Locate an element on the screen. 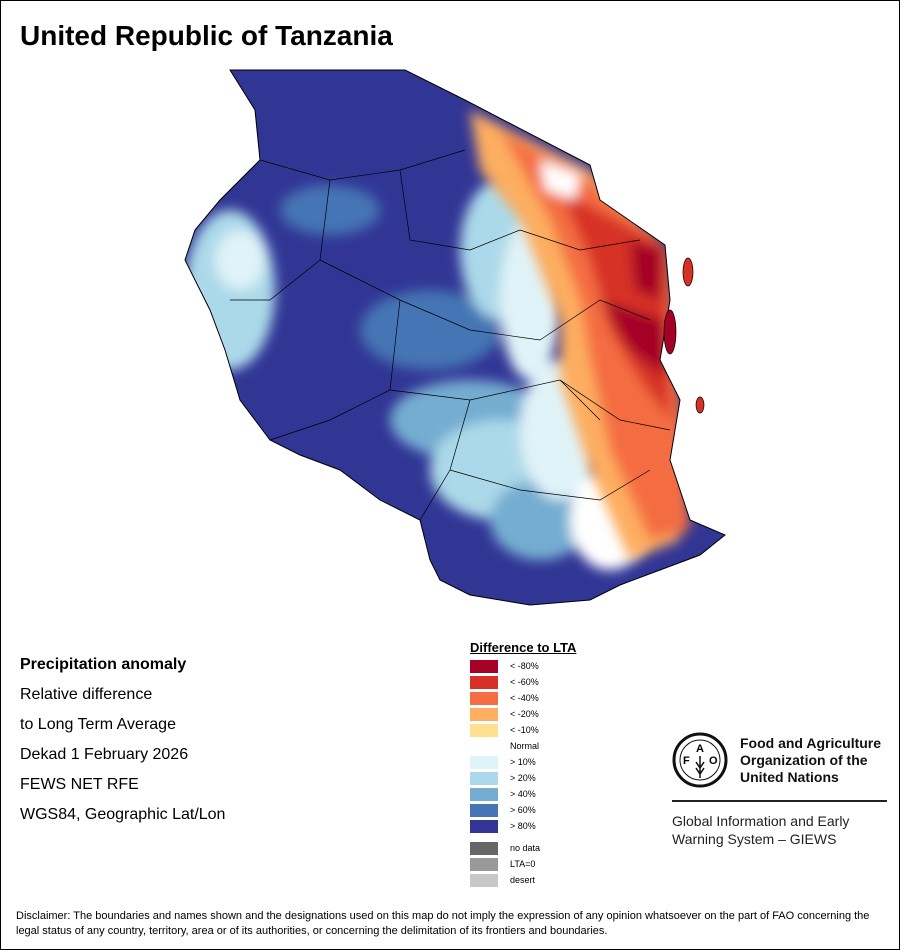 The width and height of the screenshot is (900, 950). legend-item: > 80% is located at coordinates (523, 826).